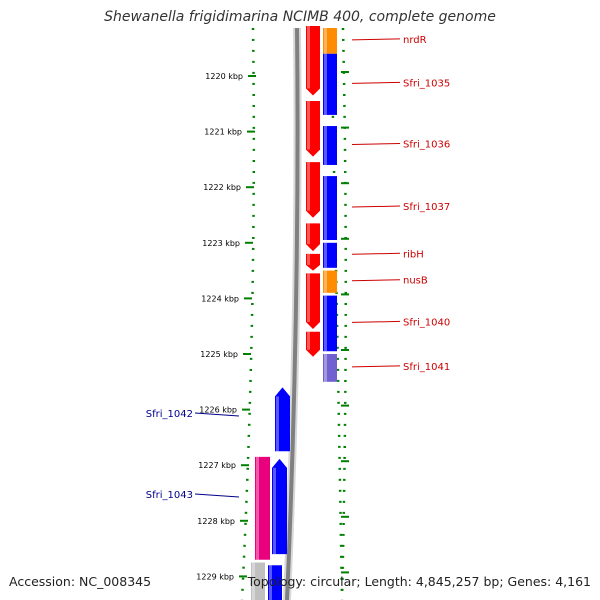 The image size is (600, 600). Describe the element at coordinates (224, 76) in the screenshot. I see `tick-label: 1220 kbp` at that location.